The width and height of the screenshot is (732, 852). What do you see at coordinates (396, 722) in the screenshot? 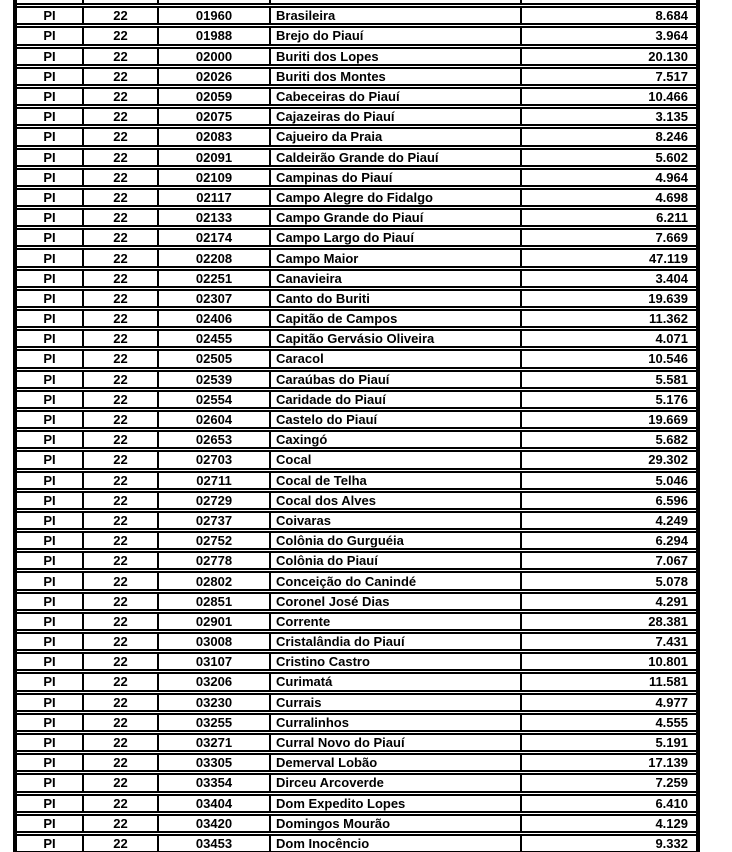
I see `cell-municipality-name: Curralinhos` at bounding box center [396, 722].